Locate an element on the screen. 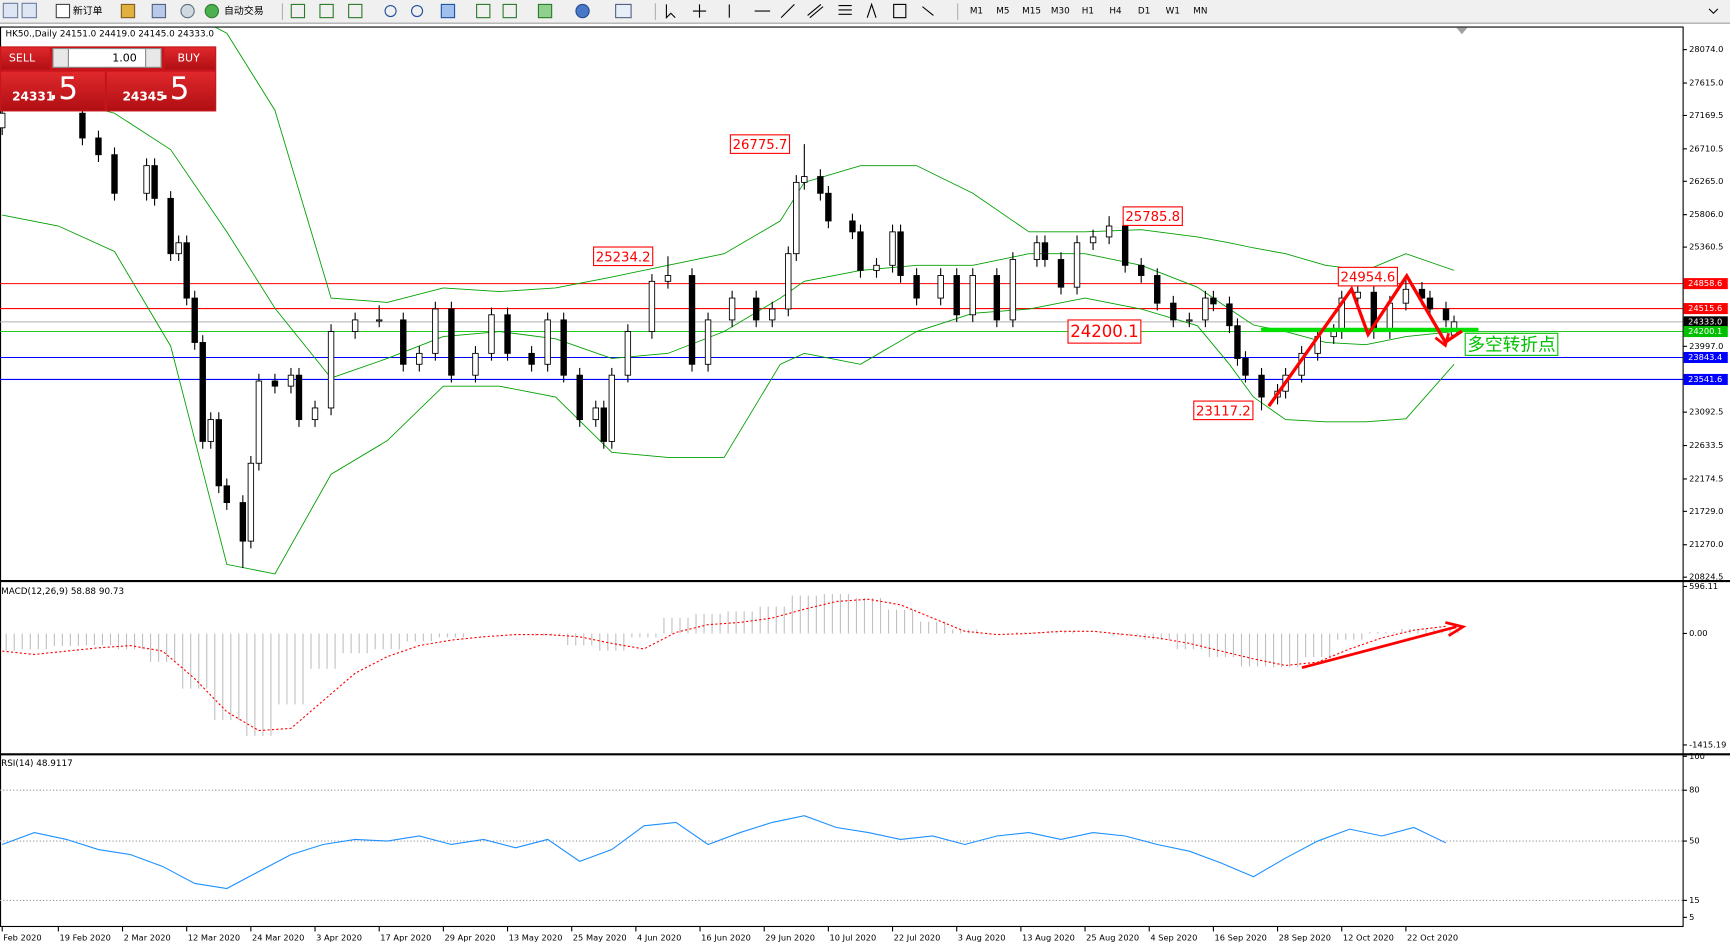 This screenshot has height=948, width=1730. sell-price-frac: .5 is located at coordinates (63, 89).